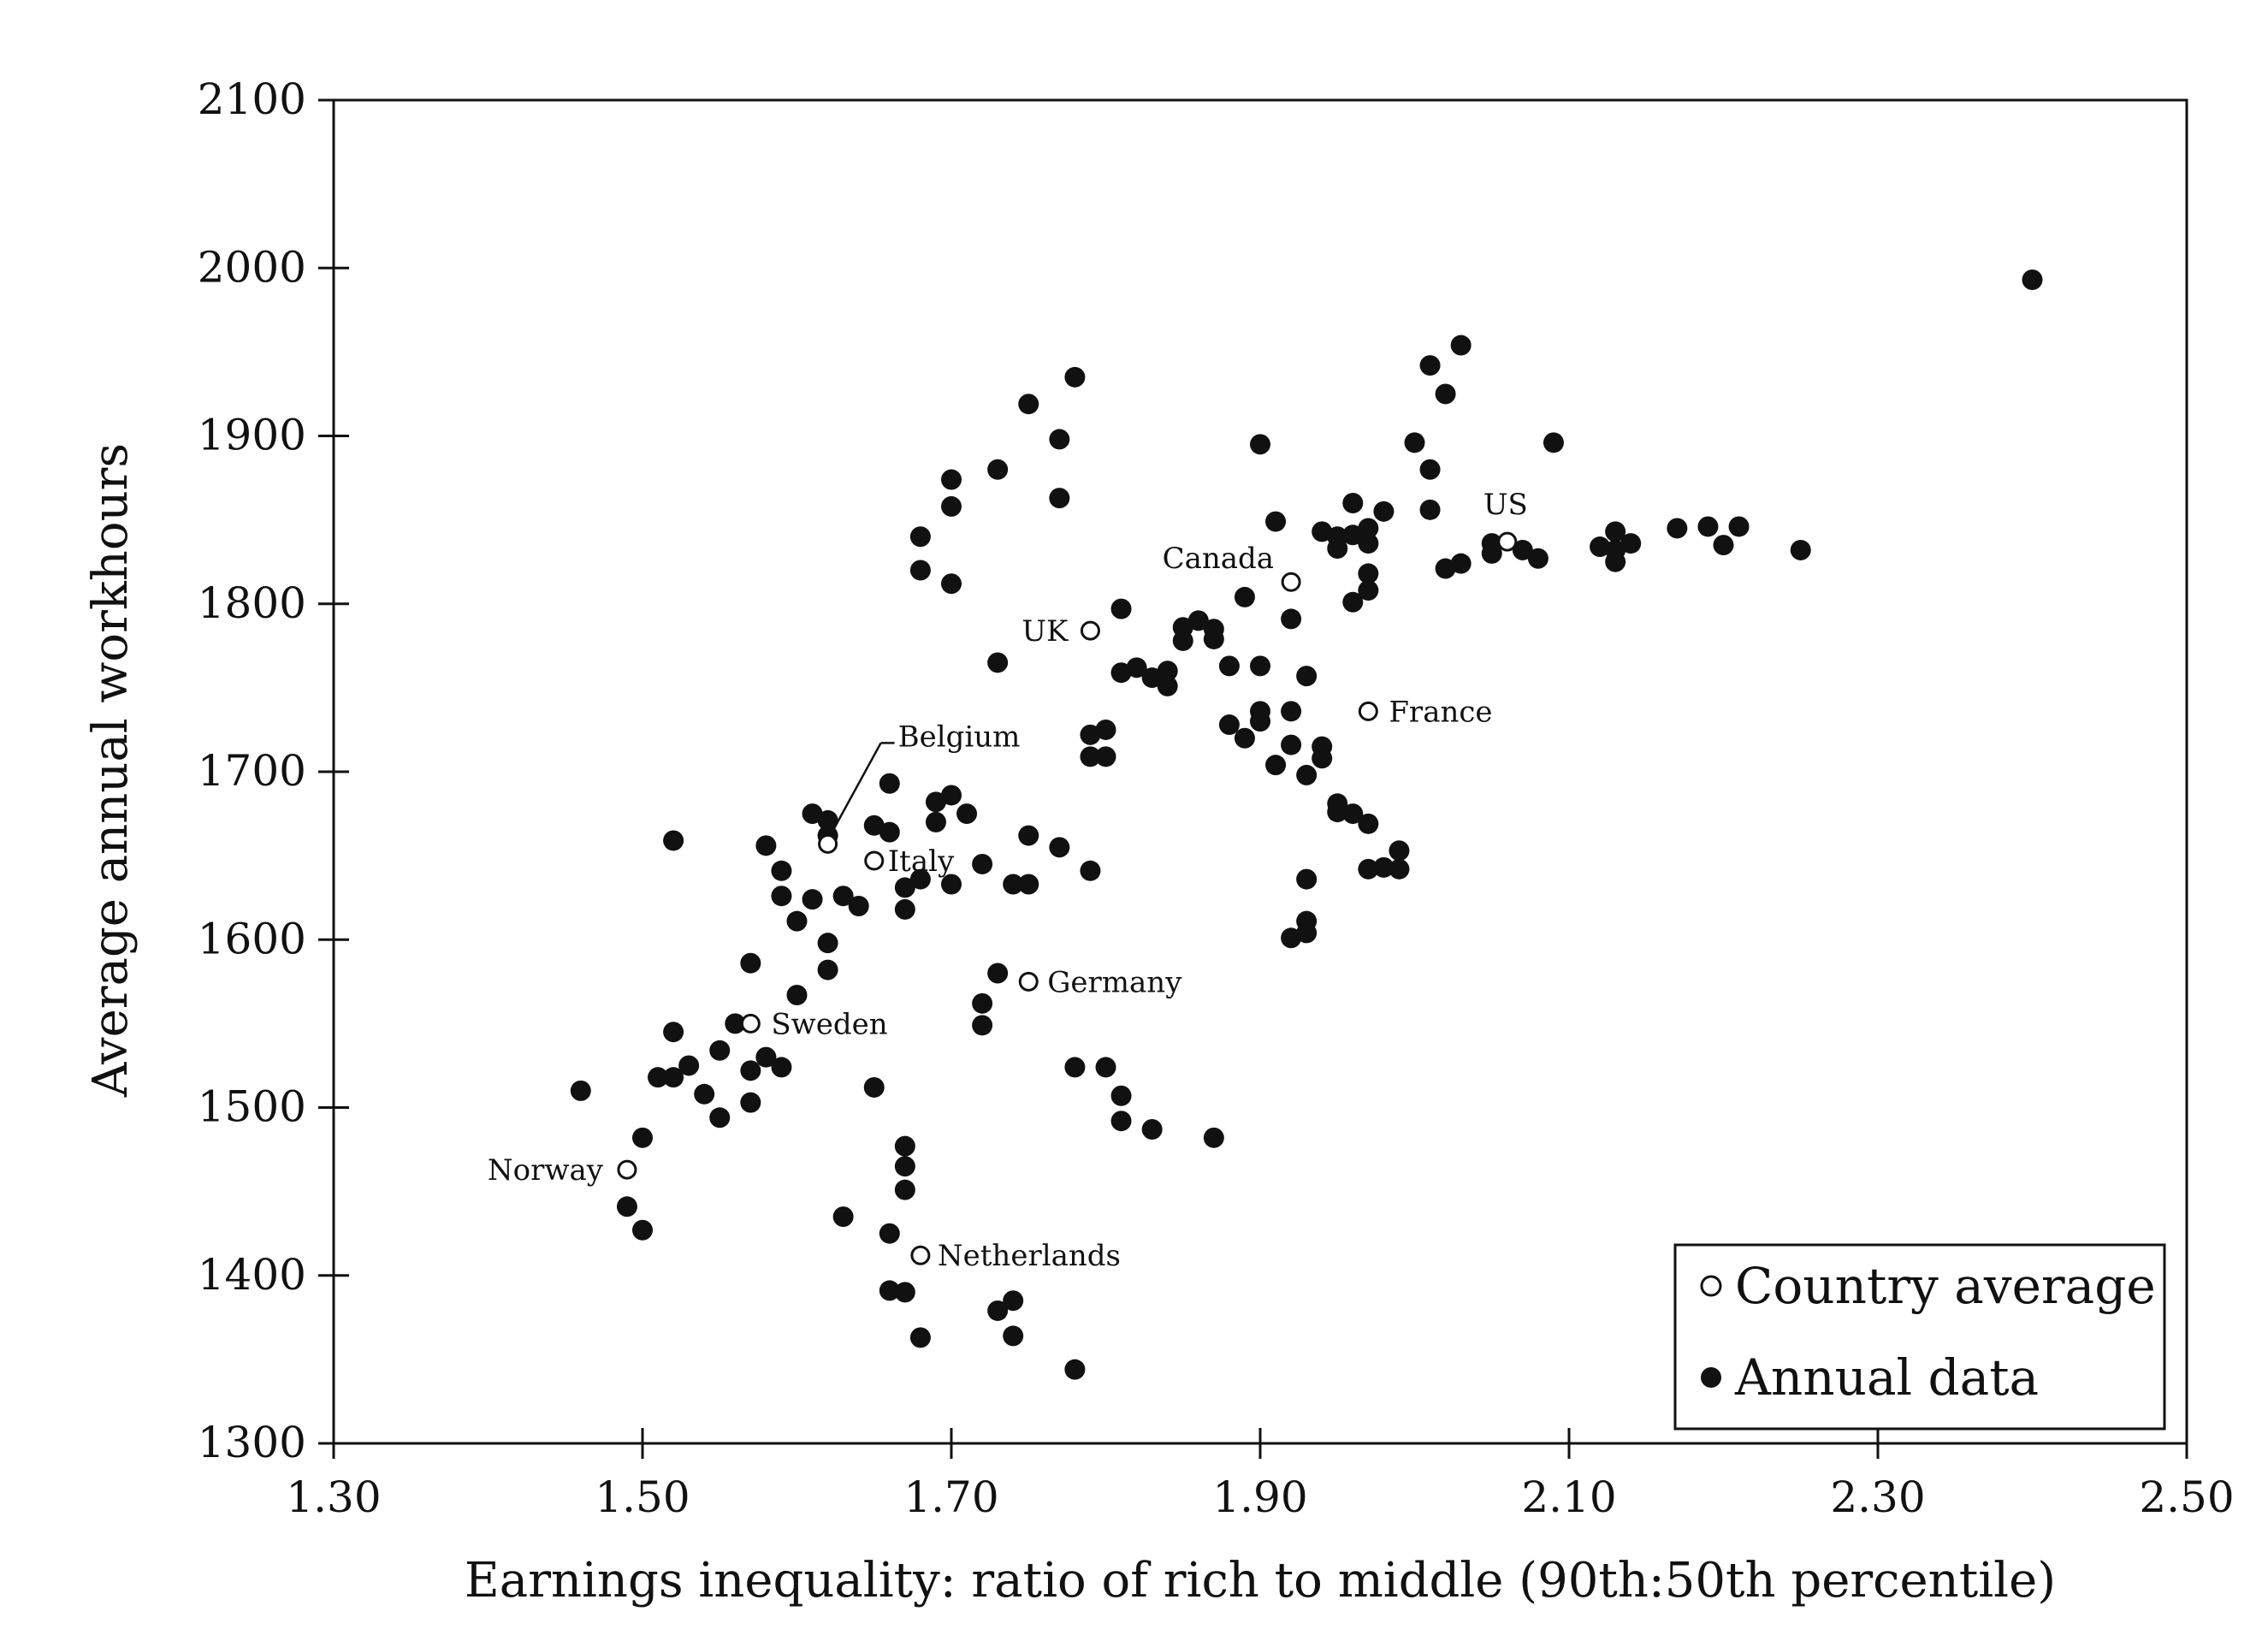 Image resolution: width=2268 pixels, height=1641 pixels. What do you see at coordinates (1568, 1497) in the screenshot?
I see `x-tick-label: 2.10` at bounding box center [1568, 1497].